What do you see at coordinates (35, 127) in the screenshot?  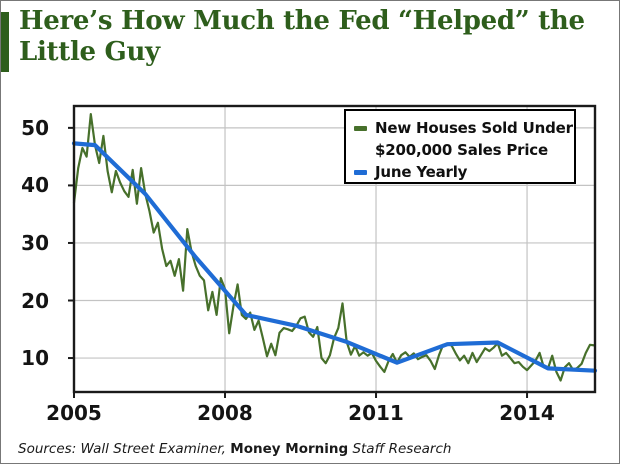 I see `y-tick-label: 50` at bounding box center [35, 127].